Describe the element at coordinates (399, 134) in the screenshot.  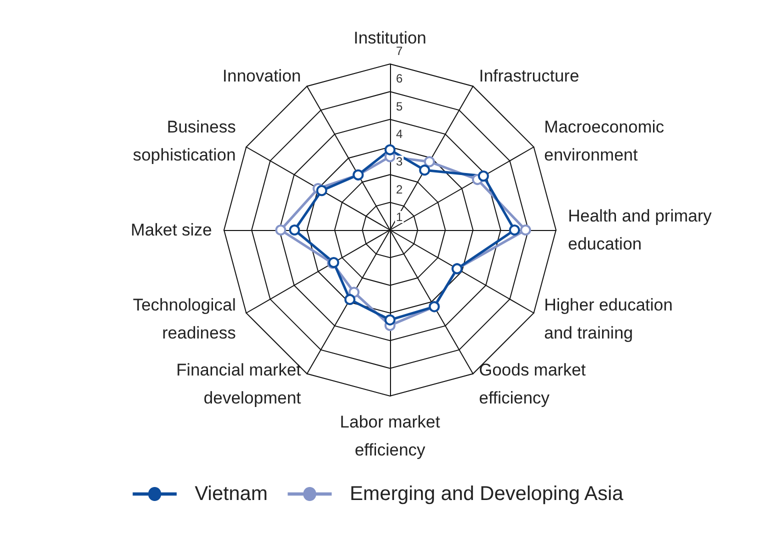
I see `y-tick-label: 4` at that location.